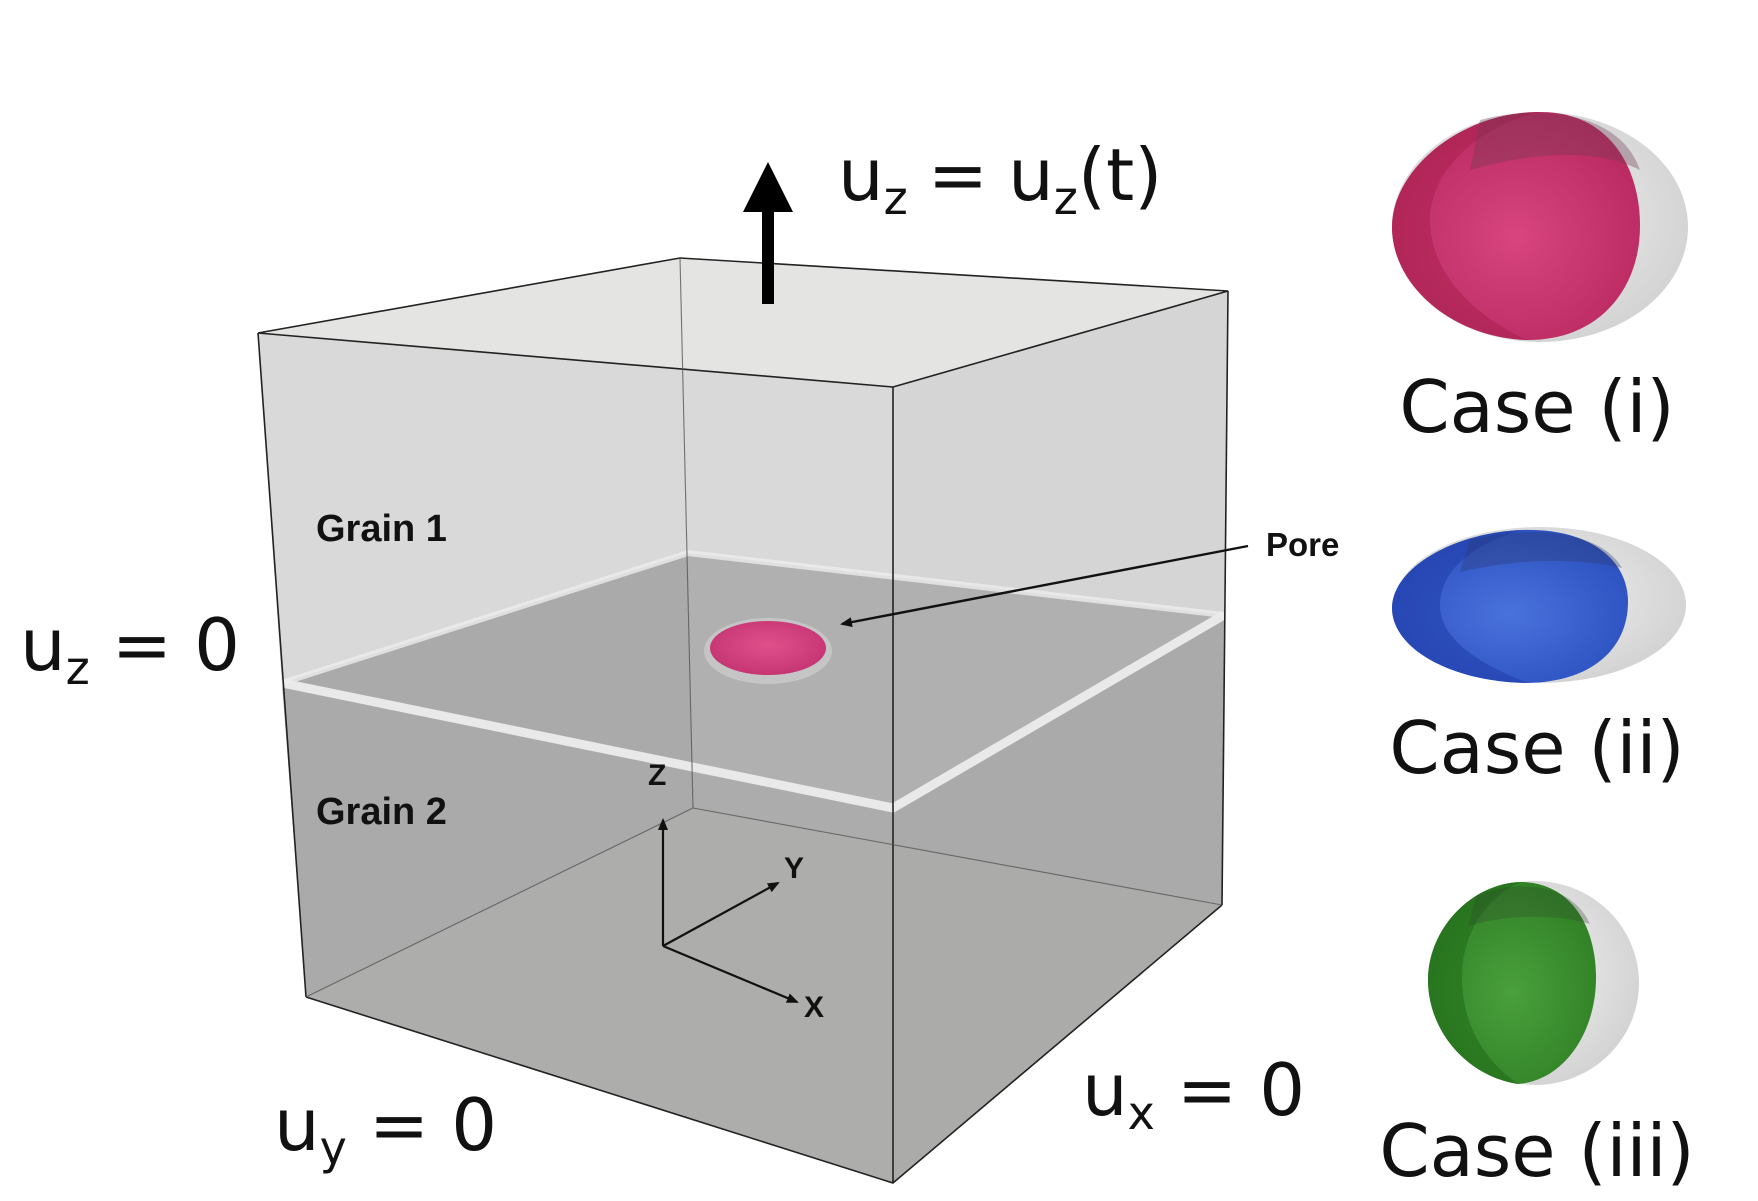 This screenshot has height=1201, width=1758. What do you see at coordinates (1044, 586) in the screenshot?
I see `pore-pointer-arrow` at bounding box center [1044, 586].